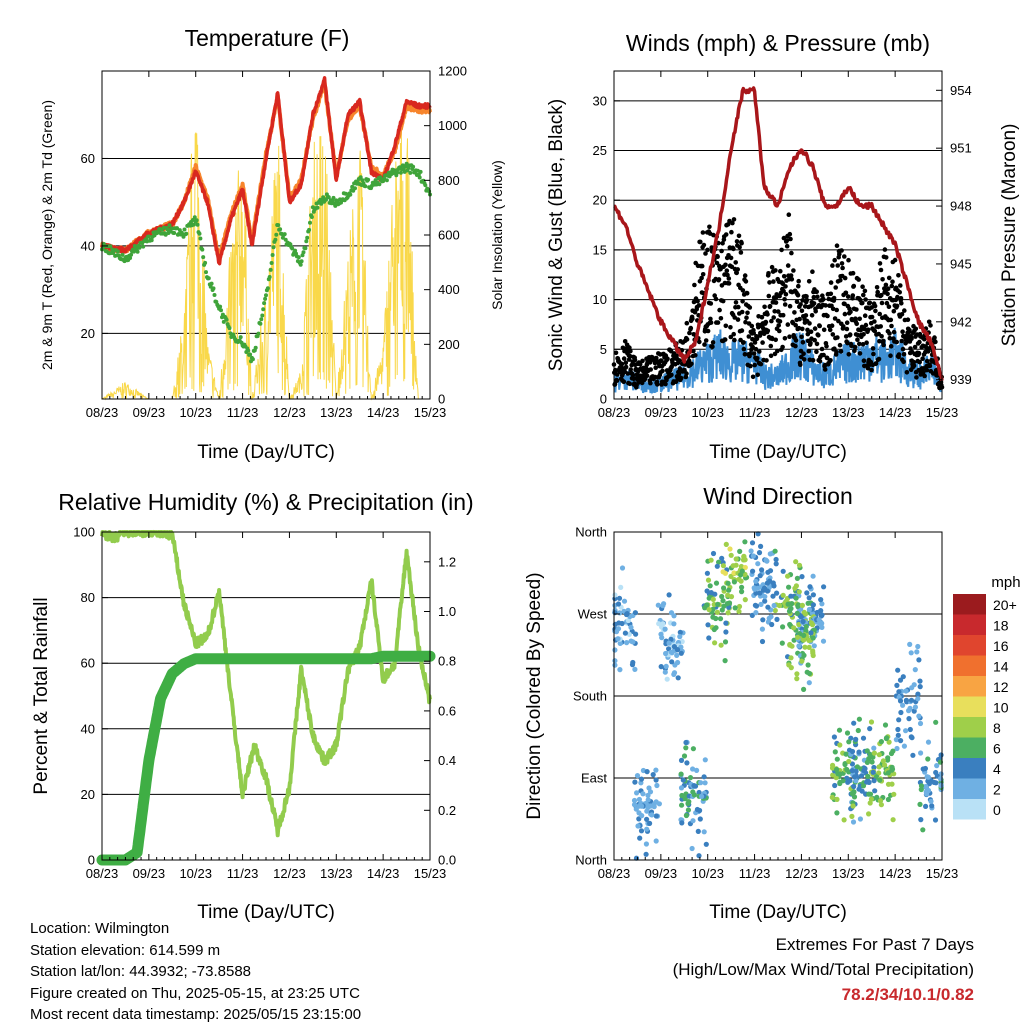  I want to click on legend-label: 20+, so click(1005, 605).